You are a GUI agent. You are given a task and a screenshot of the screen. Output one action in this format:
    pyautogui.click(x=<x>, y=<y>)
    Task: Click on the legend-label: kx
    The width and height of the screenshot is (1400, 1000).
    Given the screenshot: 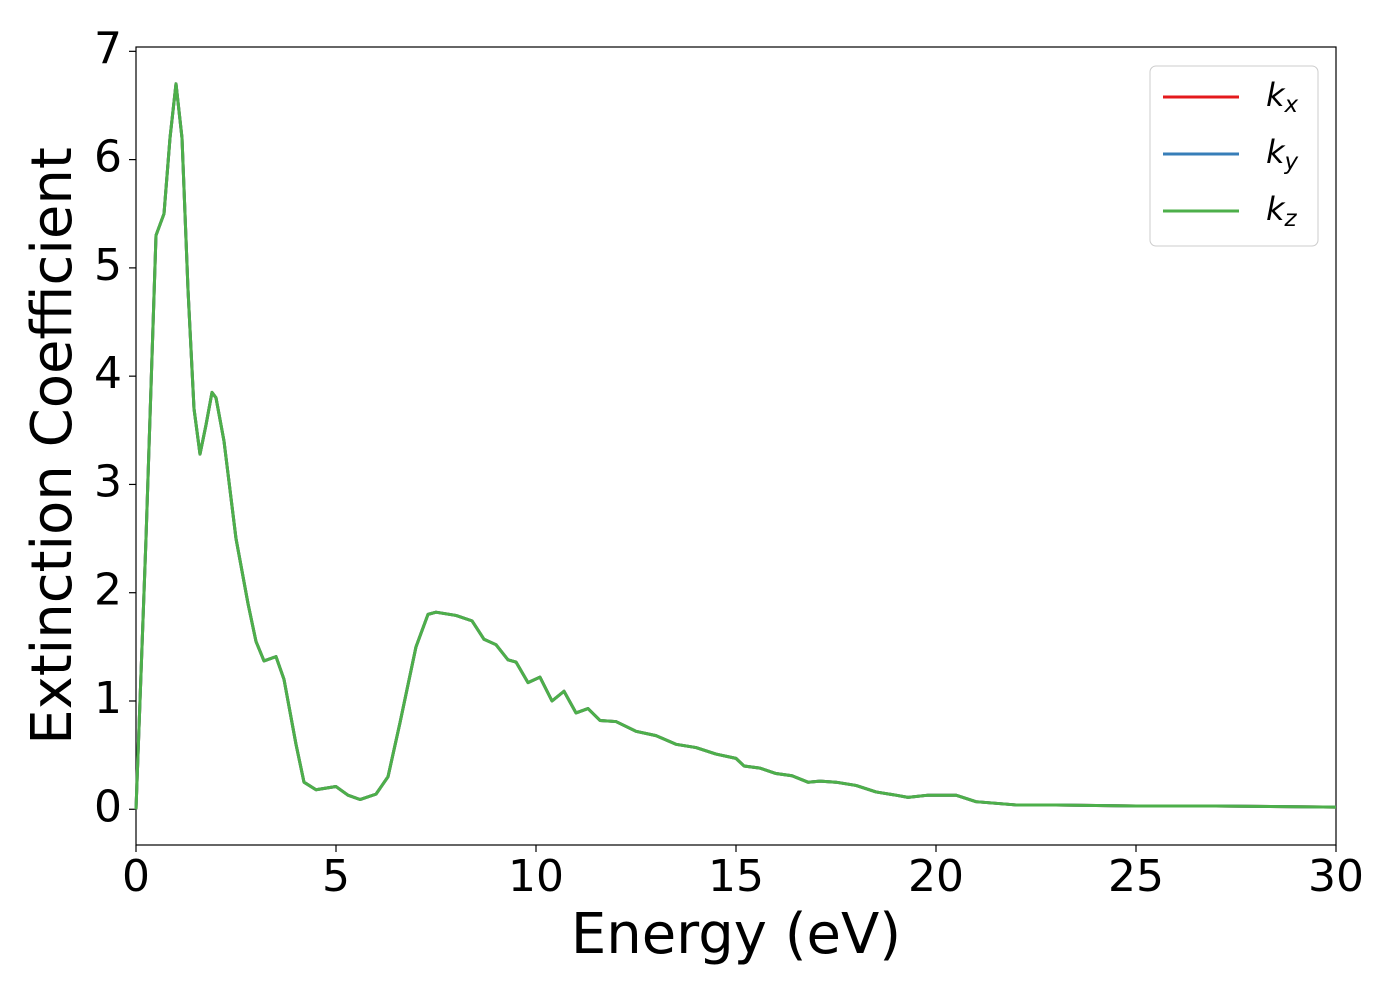 What is the action you would take?
    pyautogui.click(x=1282, y=97)
    